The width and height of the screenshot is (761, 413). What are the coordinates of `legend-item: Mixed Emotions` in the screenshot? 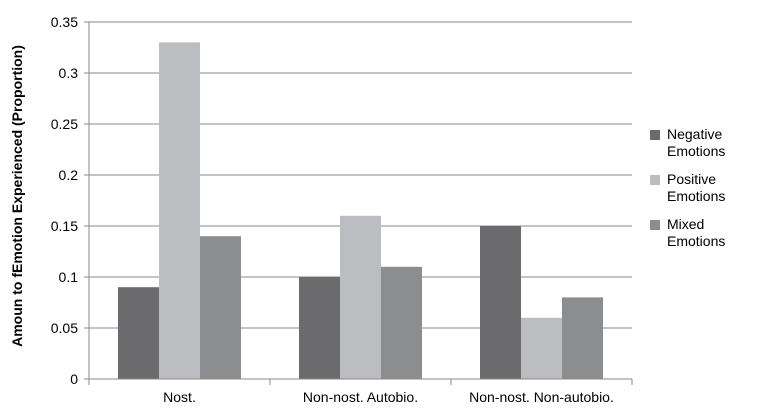 It's located at (687, 232).